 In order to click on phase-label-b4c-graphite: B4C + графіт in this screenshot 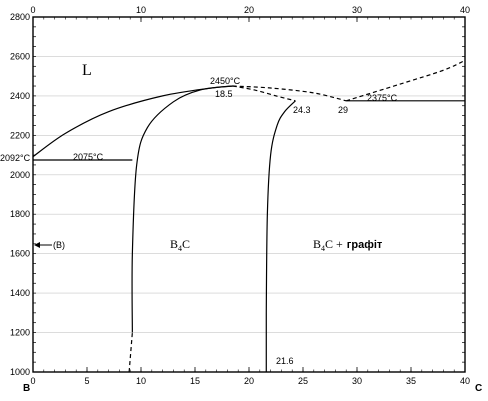, I will do `click(348, 245)`.